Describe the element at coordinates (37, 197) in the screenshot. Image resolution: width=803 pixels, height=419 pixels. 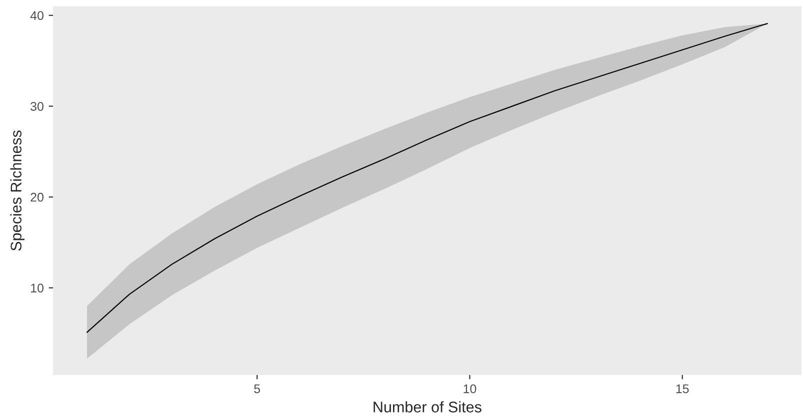
I see `y-tick-label: 20` at that location.